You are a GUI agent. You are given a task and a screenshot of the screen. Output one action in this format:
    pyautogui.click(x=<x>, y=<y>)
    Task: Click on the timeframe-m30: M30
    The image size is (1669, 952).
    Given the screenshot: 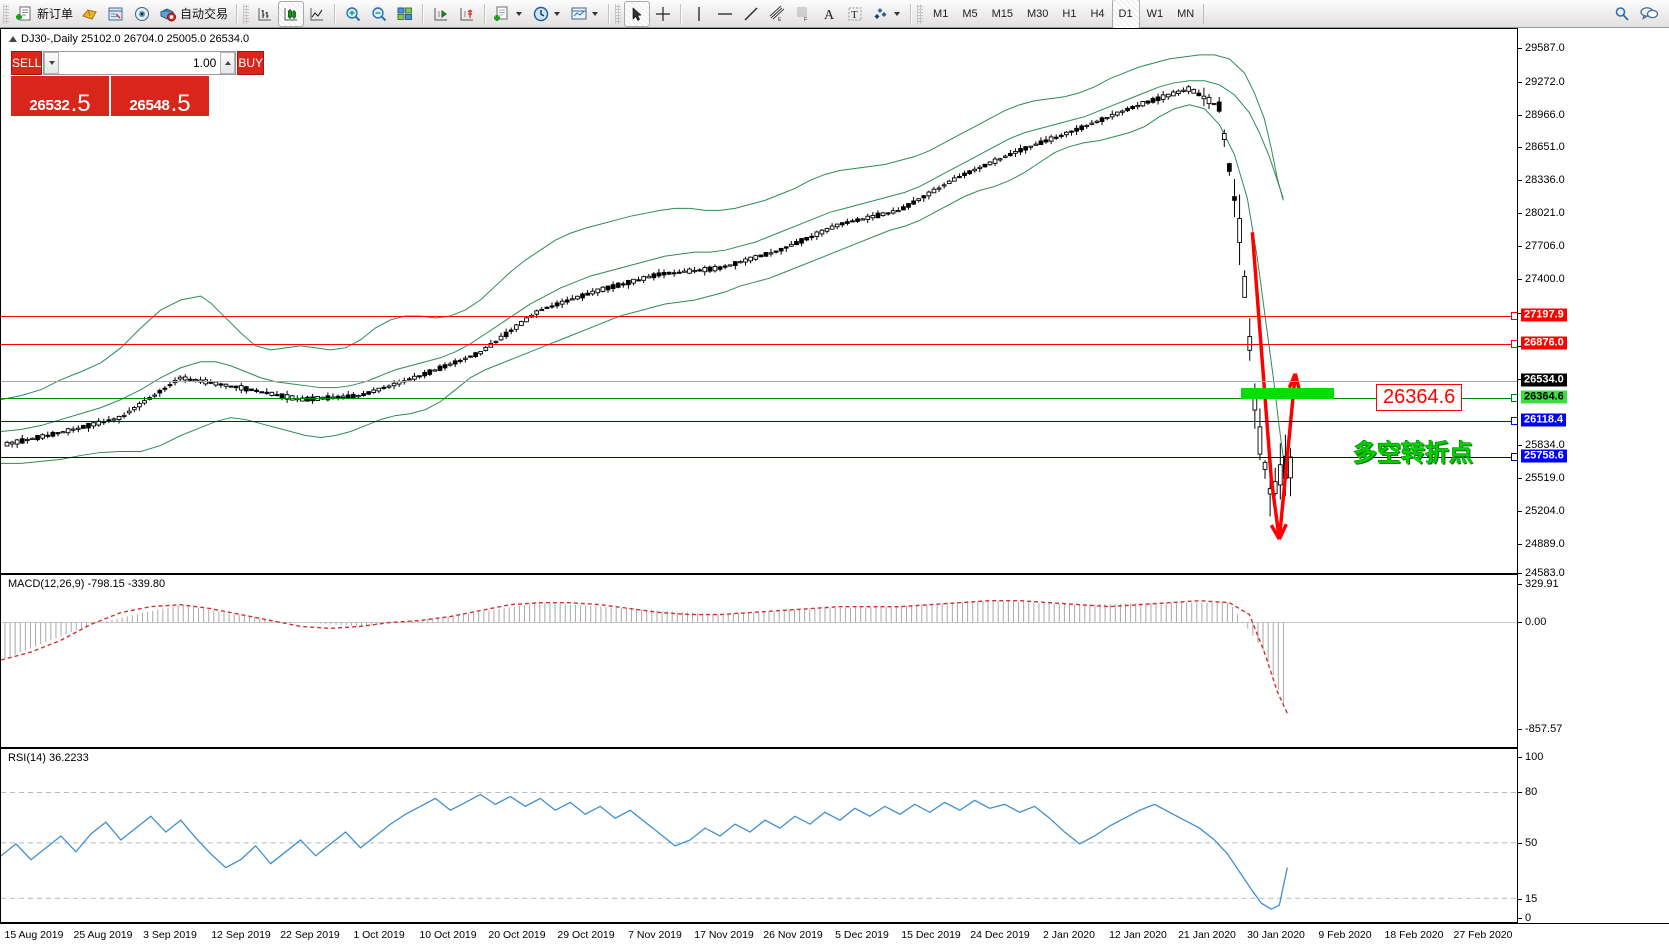 What is the action you would take?
    pyautogui.click(x=1037, y=14)
    